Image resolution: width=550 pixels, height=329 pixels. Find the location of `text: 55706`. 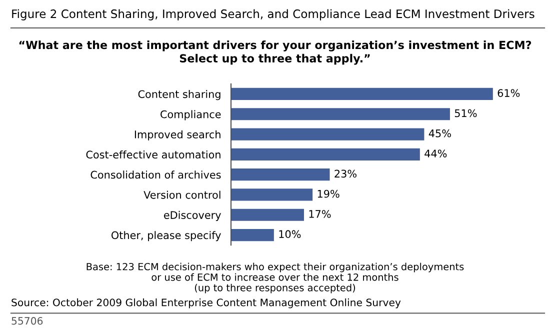

text: 55706 is located at coordinates (27, 321).